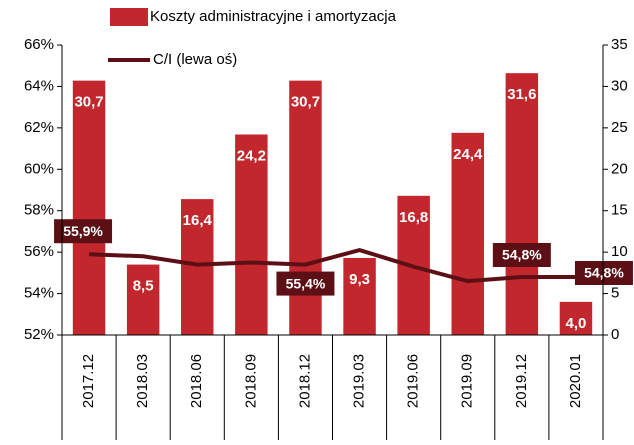 This screenshot has height=445, width=634. Describe the element at coordinates (467, 381) in the screenshot. I see `x-tick-label: 2019.09` at that location.